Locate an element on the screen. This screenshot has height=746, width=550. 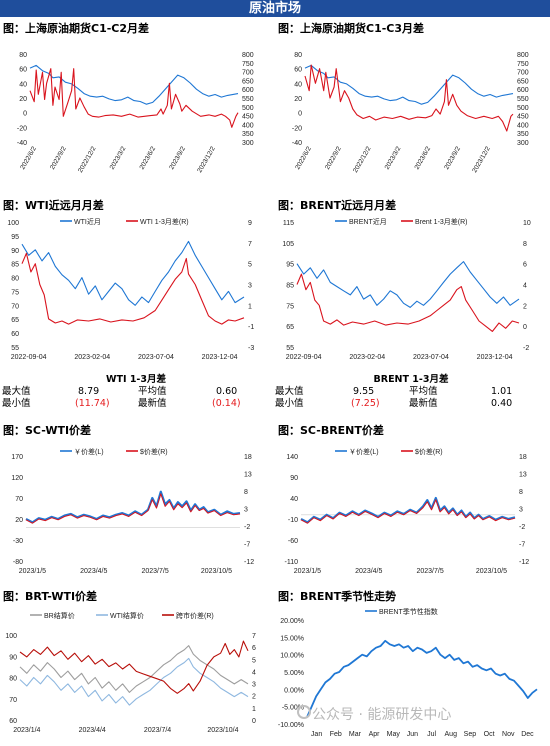
y-left-tick-label: 20.00% is located at coordinates (292, 621).